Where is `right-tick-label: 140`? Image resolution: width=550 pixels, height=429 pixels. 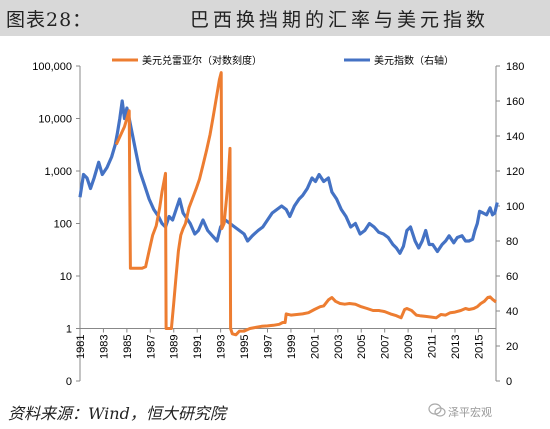
right-tick-label: 140 is located at coordinates (515, 137).